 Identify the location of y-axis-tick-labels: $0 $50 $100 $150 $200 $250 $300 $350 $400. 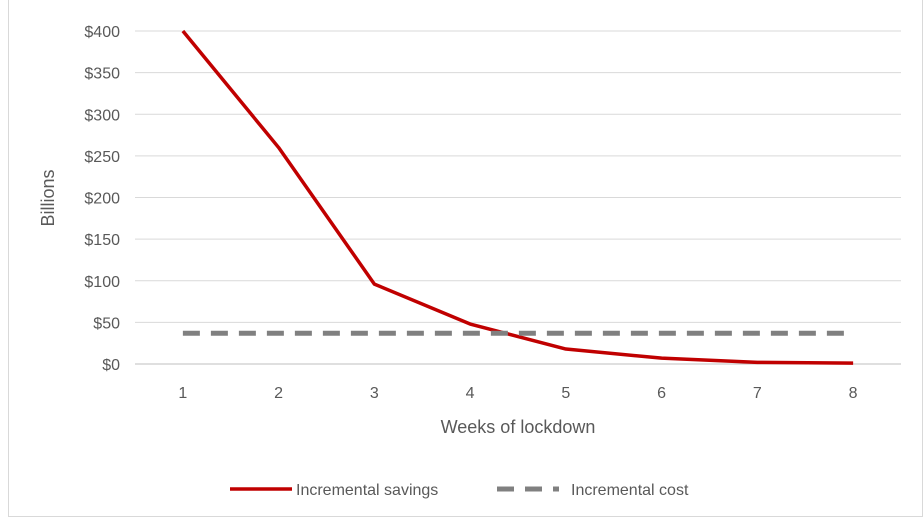
(102, 199).